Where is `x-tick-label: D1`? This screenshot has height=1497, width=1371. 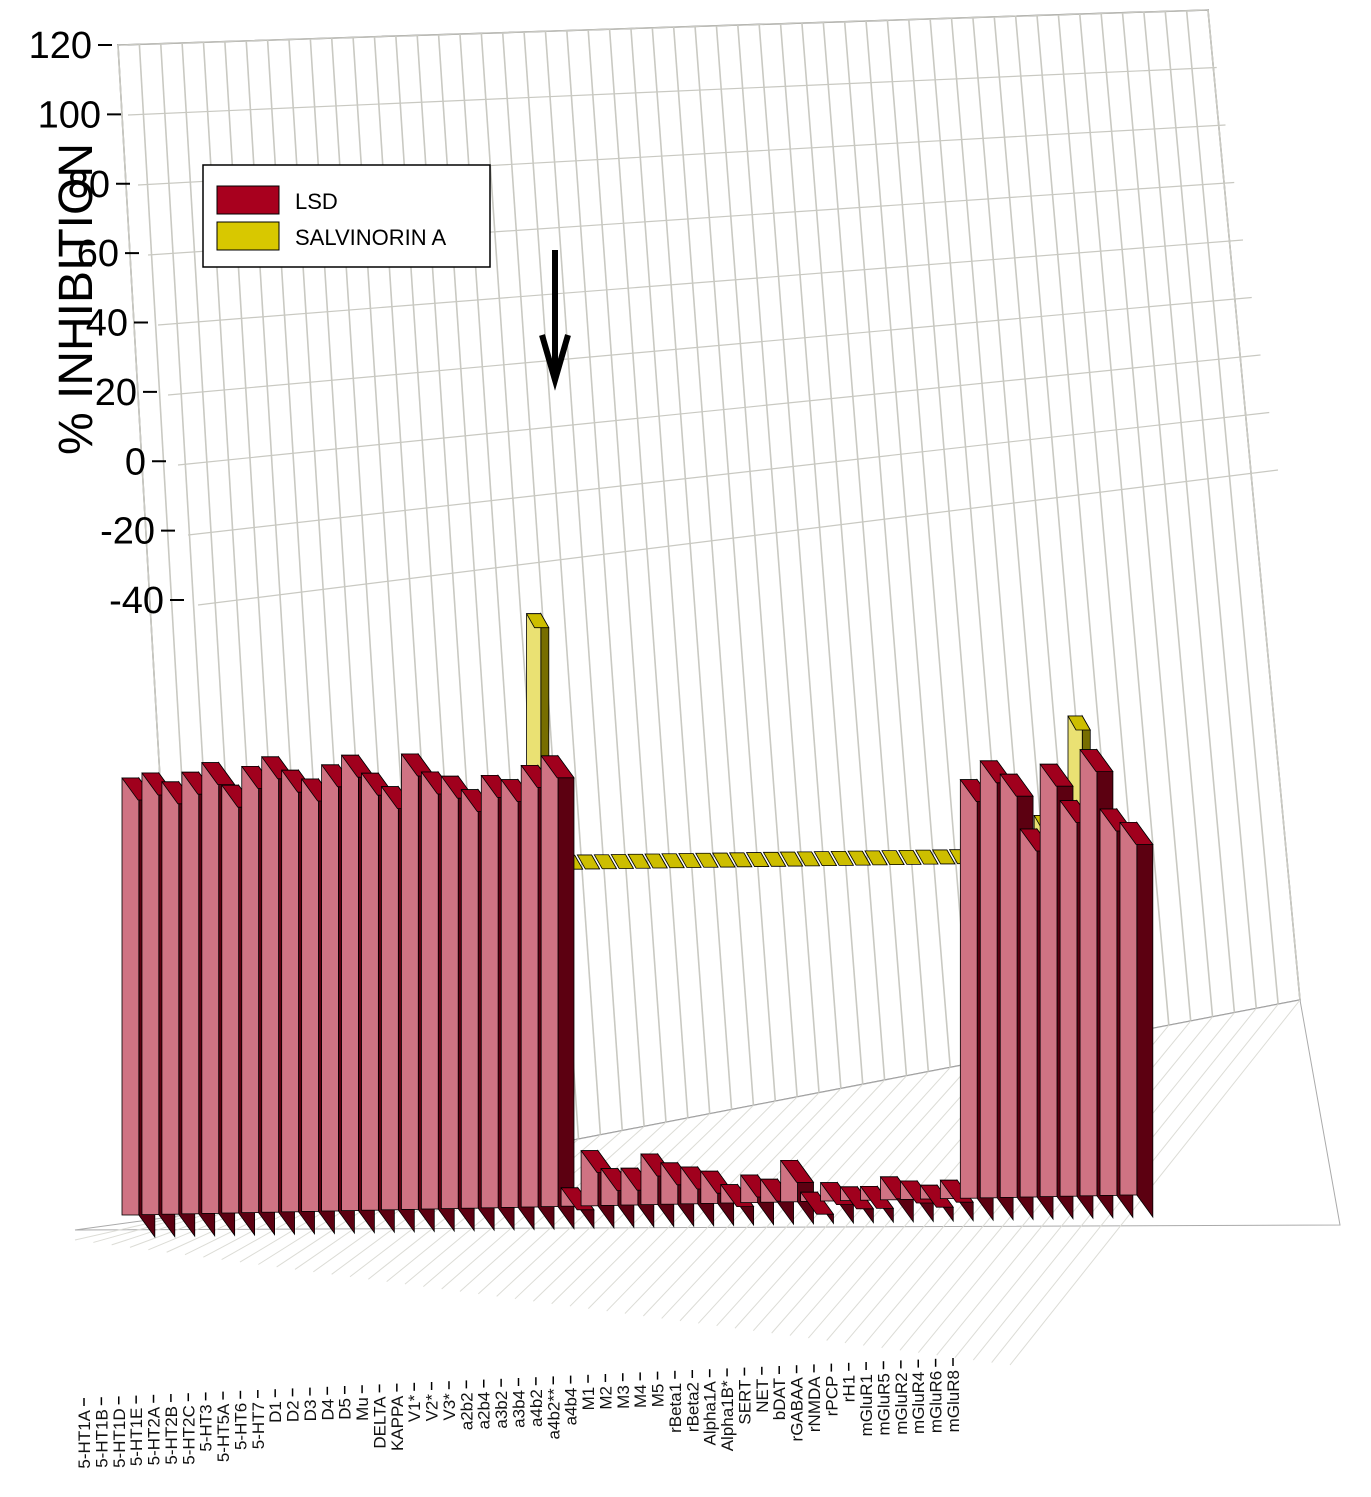
x-tick-label: D1 is located at coordinates (275, 1412).